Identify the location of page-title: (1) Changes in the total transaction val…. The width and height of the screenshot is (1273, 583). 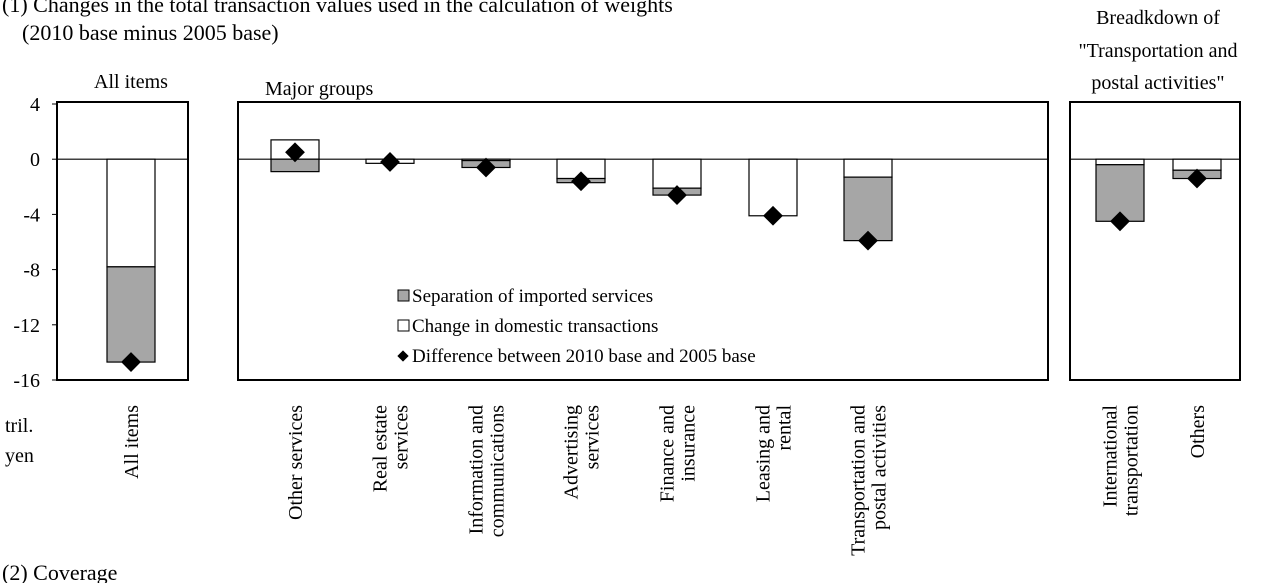
(337, 8).